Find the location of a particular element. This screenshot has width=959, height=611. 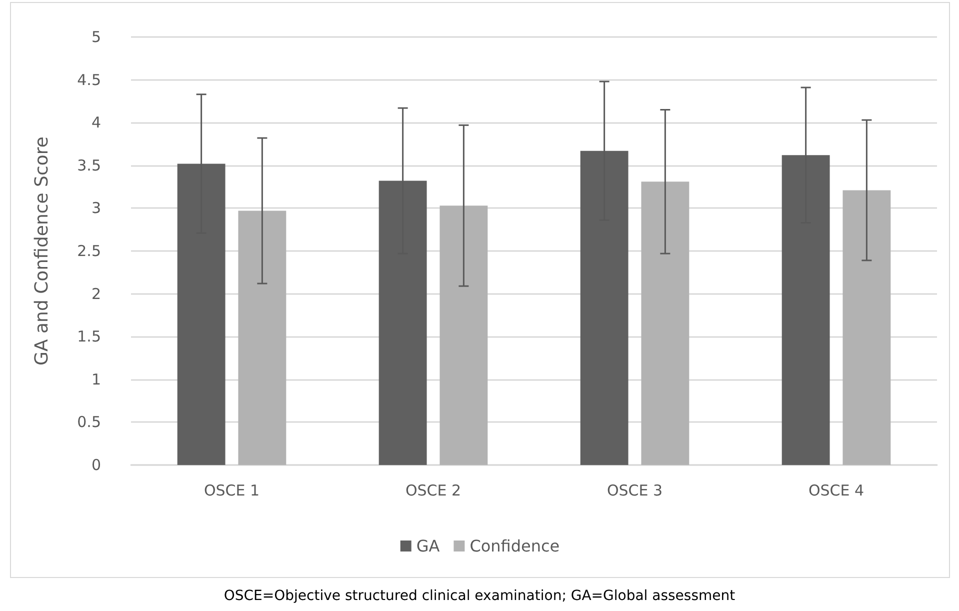

y-axis-title: GA and Confidence Score is located at coordinates (42, 251).